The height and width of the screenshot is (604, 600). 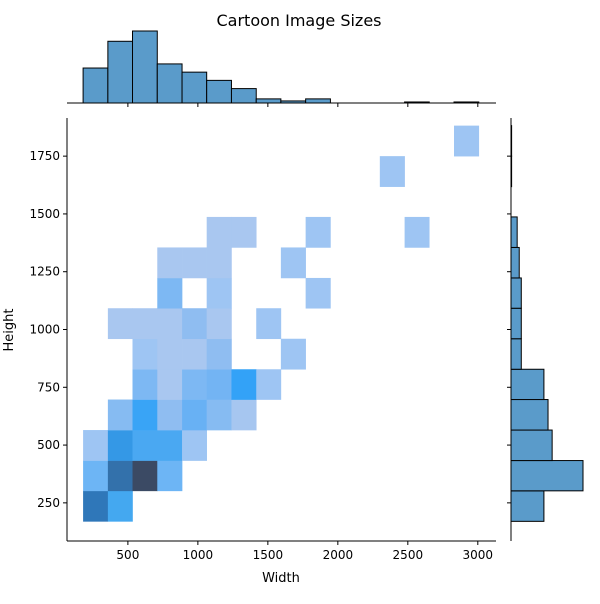 What do you see at coordinates (44, 330) in the screenshot?
I see `y-tick-label: 1000` at bounding box center [44, 330].